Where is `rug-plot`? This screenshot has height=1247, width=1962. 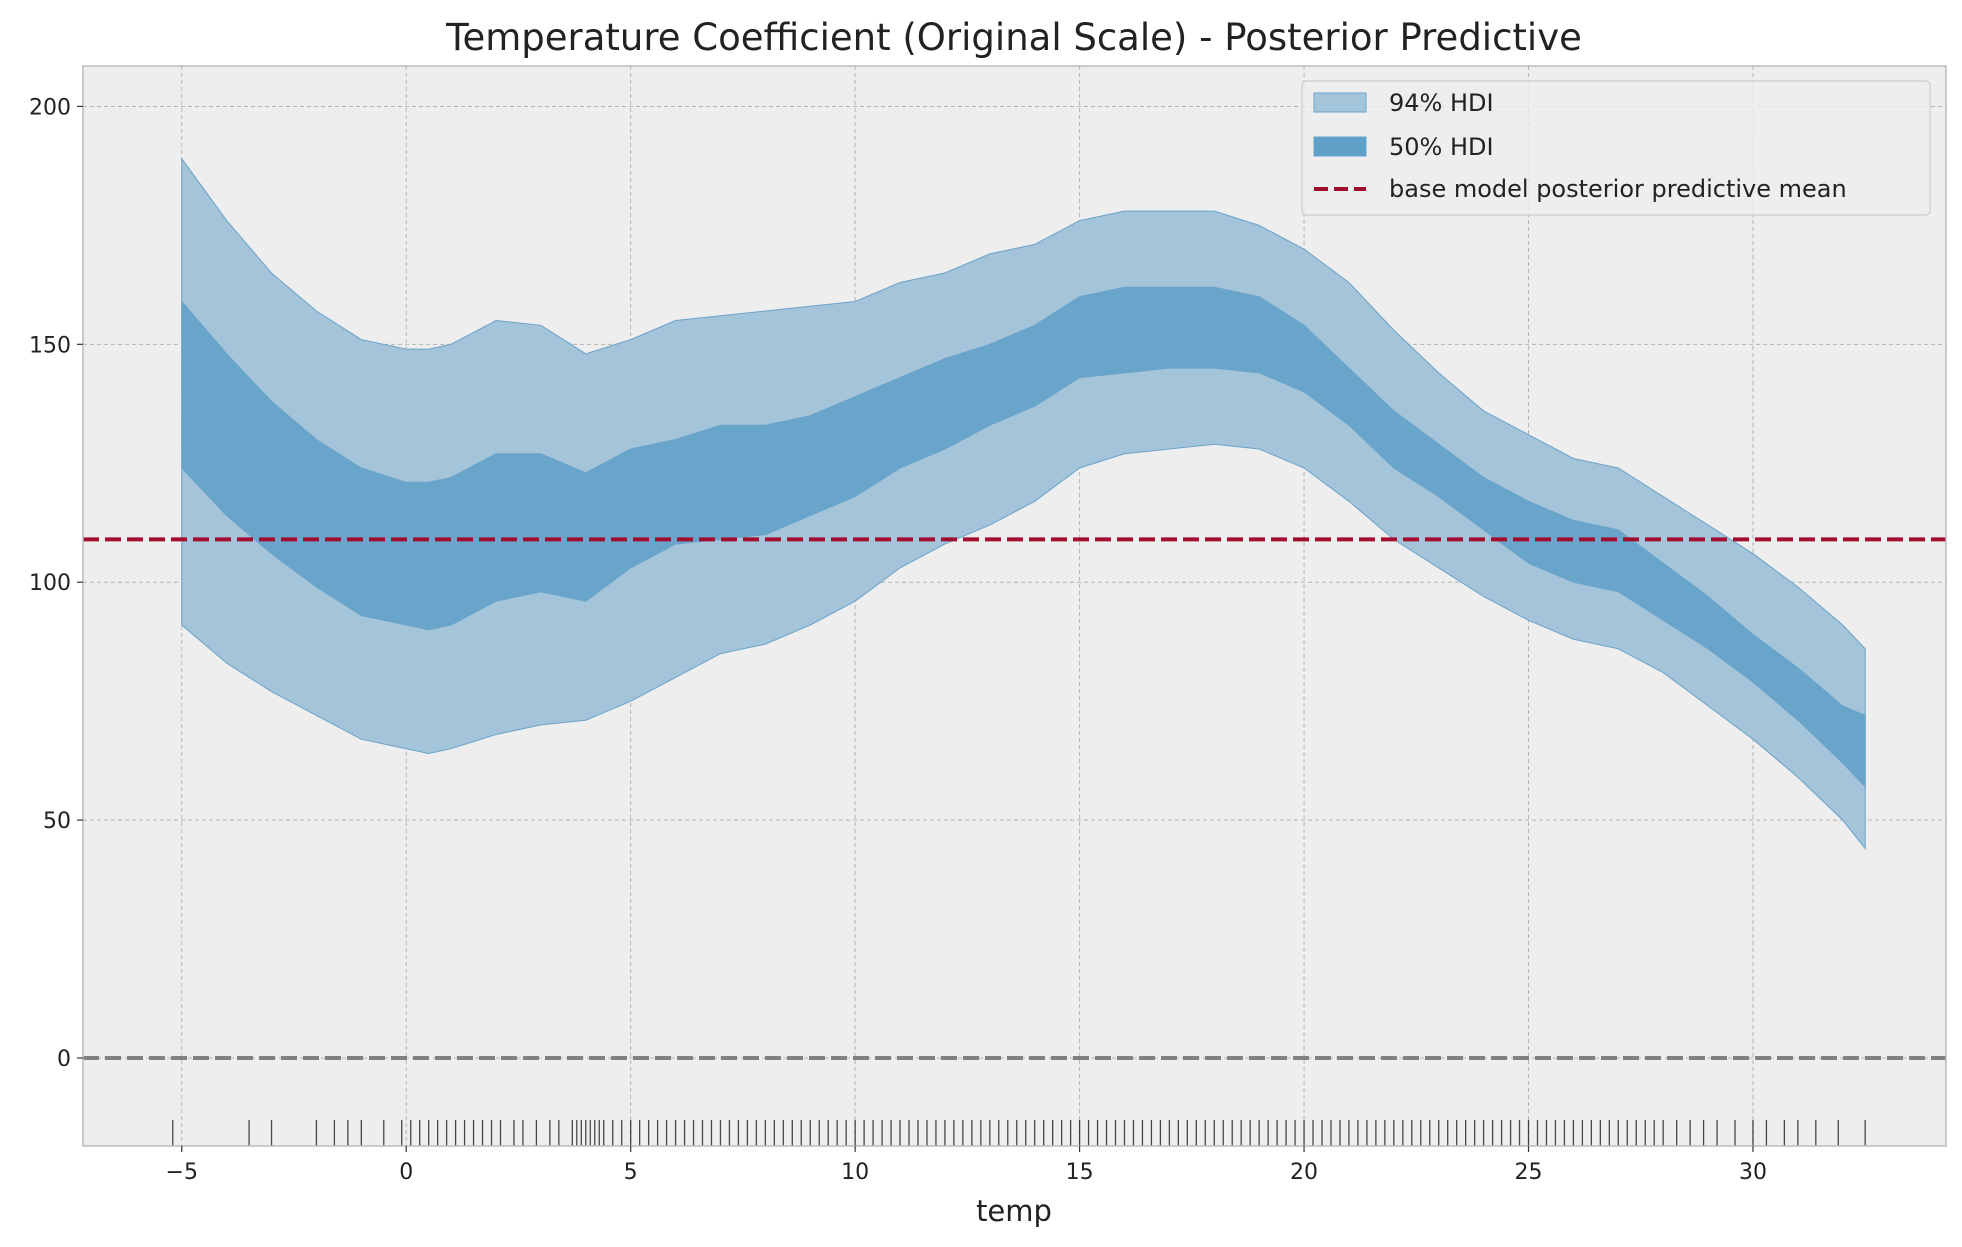 rug-plot is located at coordinates (1019, 1133).